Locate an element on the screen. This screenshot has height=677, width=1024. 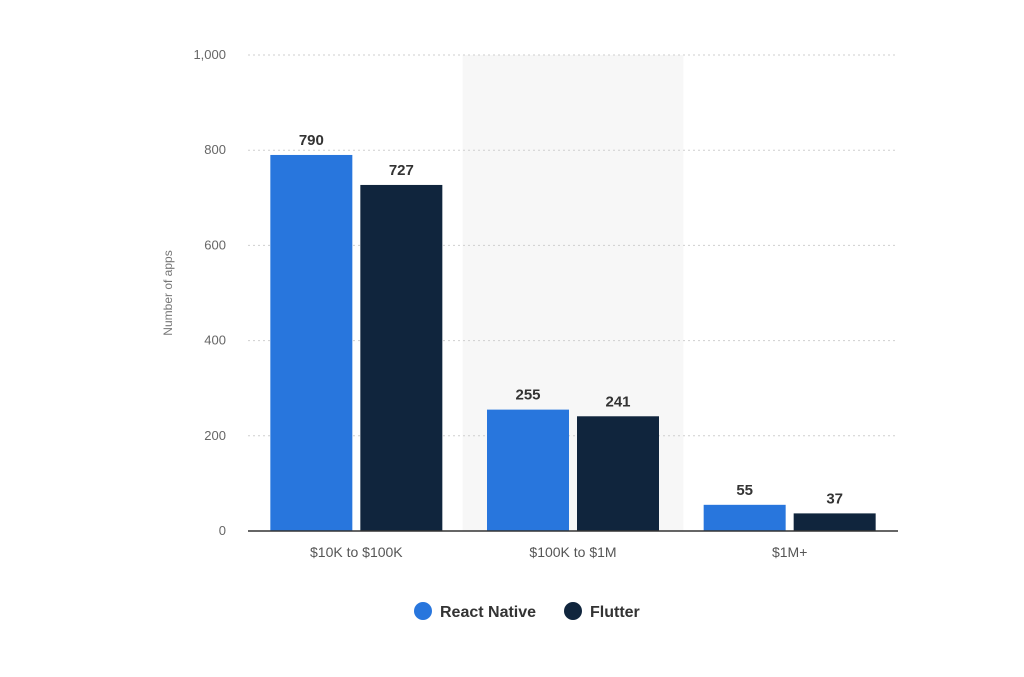
y-tick-label: 200 is located at coordinates (215, 435).